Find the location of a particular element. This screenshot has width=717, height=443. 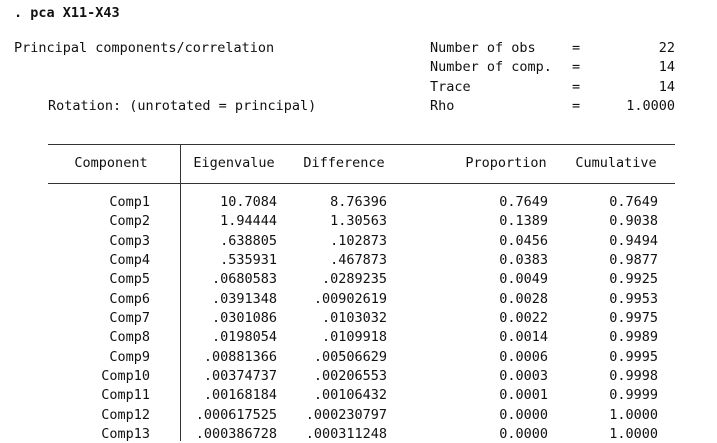

cell: .000311248 is located at coordinates (346, 433).